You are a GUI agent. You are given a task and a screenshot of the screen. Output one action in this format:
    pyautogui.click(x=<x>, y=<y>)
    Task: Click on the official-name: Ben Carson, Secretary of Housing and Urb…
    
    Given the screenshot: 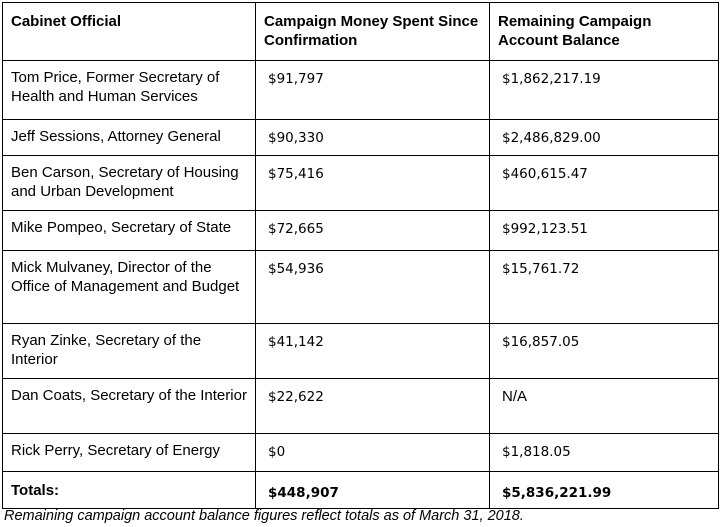 What is the action you would take?
    pyautogui.click(x=129, y=183)
    